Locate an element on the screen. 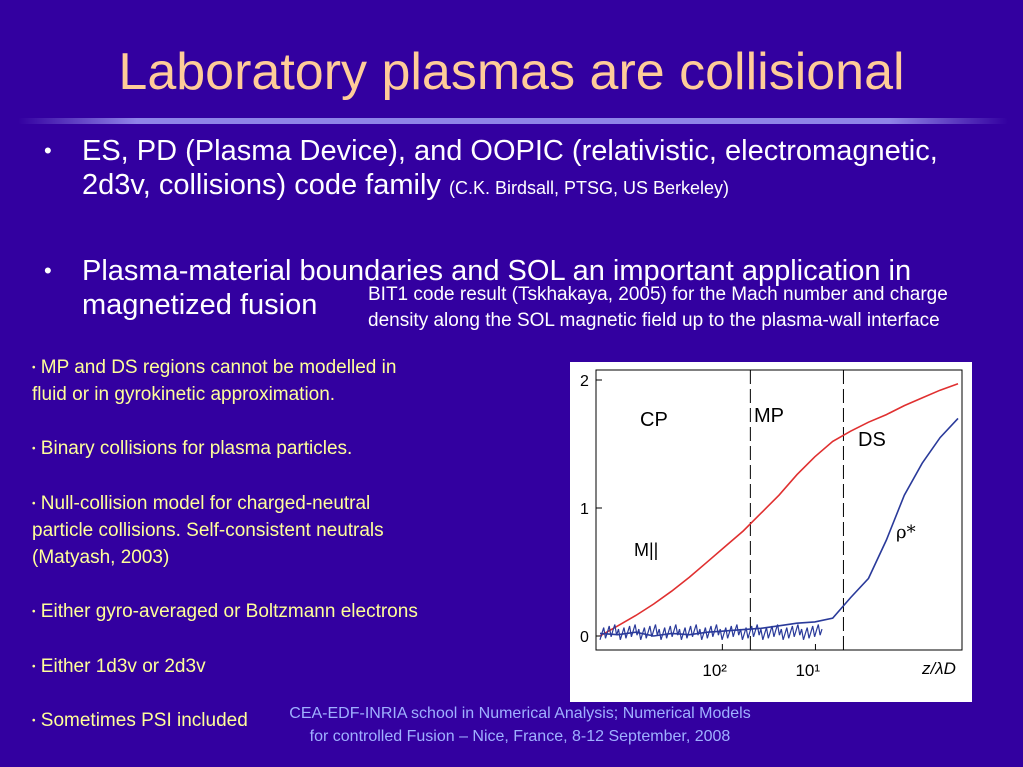  series-line is located at coordinates (779, 510).